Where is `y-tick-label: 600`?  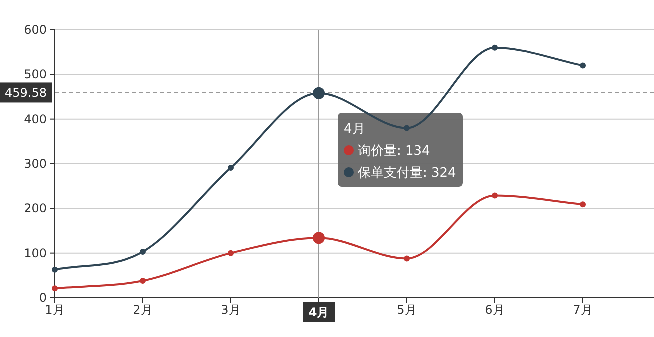 y-tick-label: 600 is located at coordinates (35, 30).